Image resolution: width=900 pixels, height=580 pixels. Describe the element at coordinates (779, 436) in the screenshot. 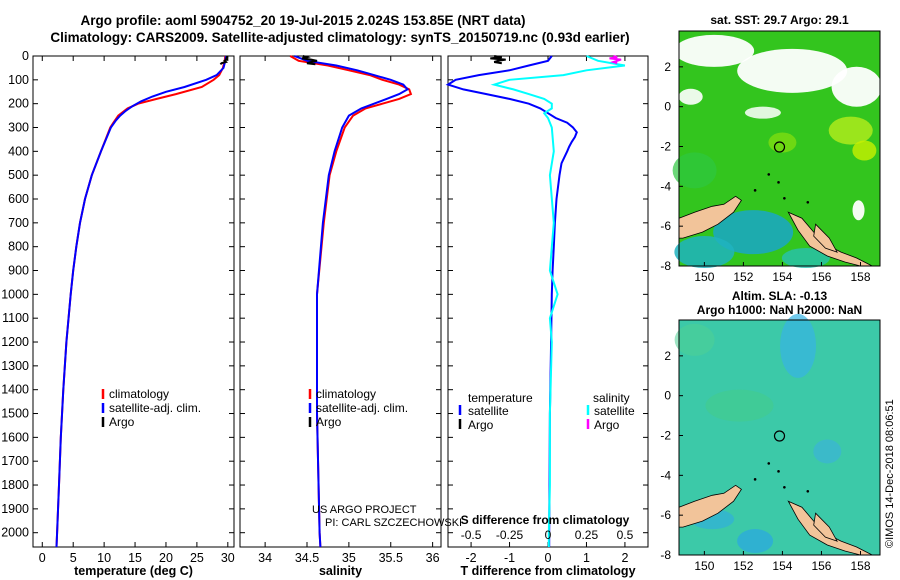

I see `argo-location-marker` at that location.